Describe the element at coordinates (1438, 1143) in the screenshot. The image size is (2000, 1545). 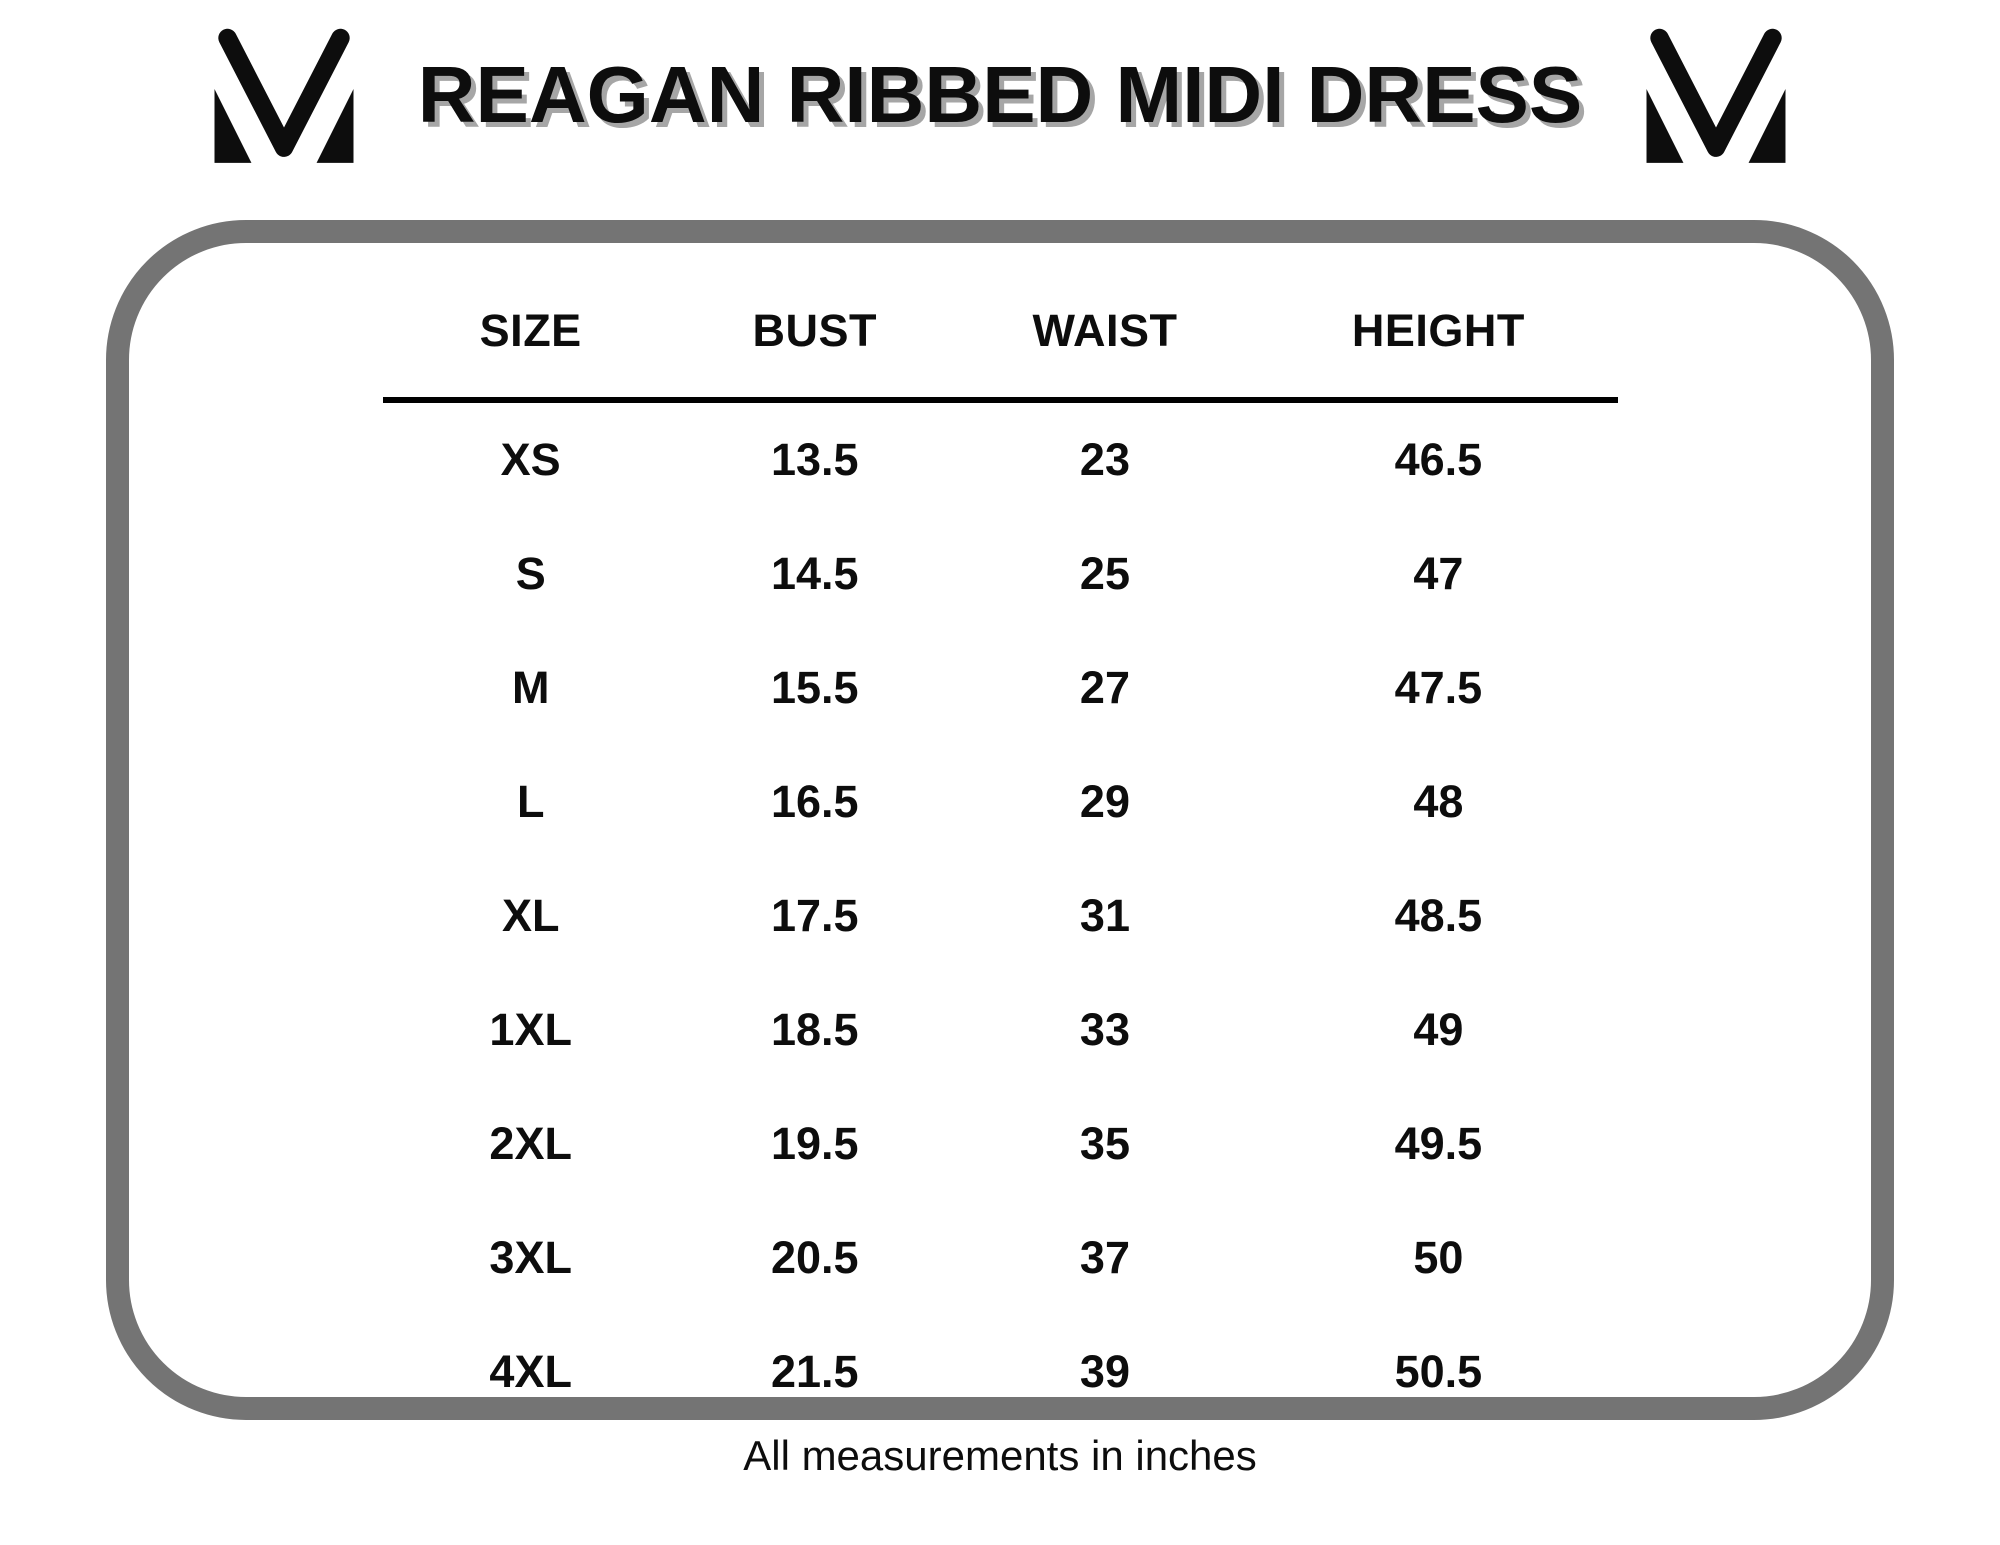
I see `height-cell: 49.5` at that location.